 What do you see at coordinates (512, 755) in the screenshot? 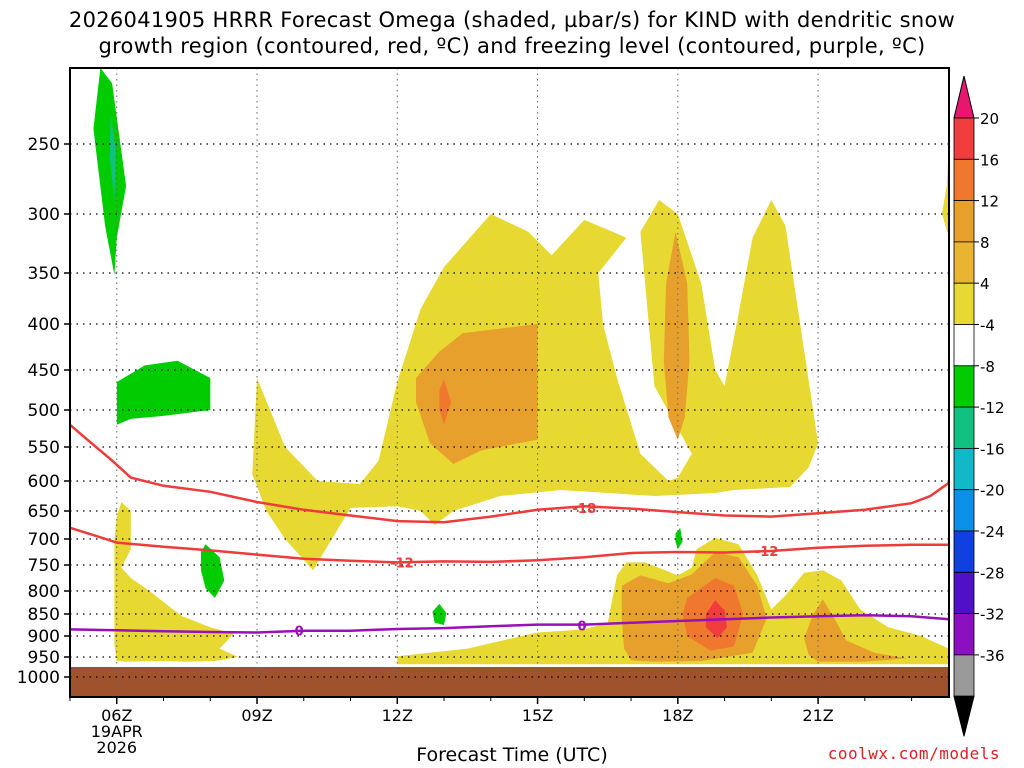
I see `x-axis-title: Forecast Time (UTC)` at bounding box center [512, 755].